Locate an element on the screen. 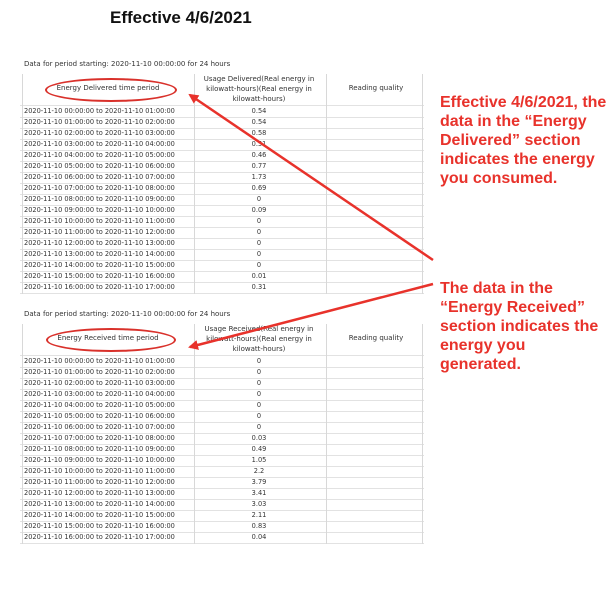  table-row-value: 3.79 is located at coordinates (259, 482).